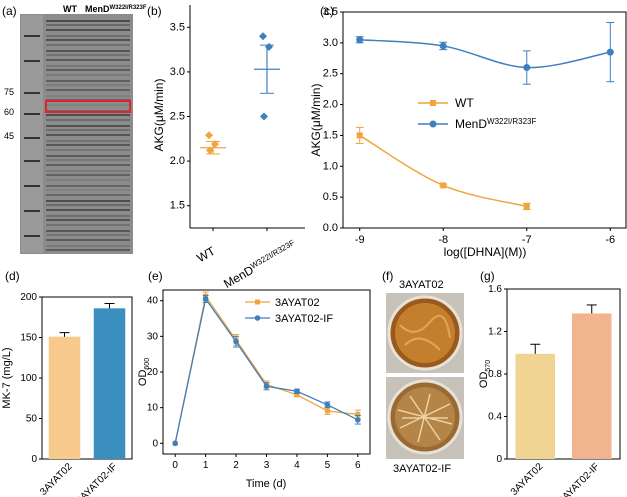  Describe the element at coordinates (177, 27) in the screenshot. I see `chart-b-y-tick-label: 3.5` at that location.